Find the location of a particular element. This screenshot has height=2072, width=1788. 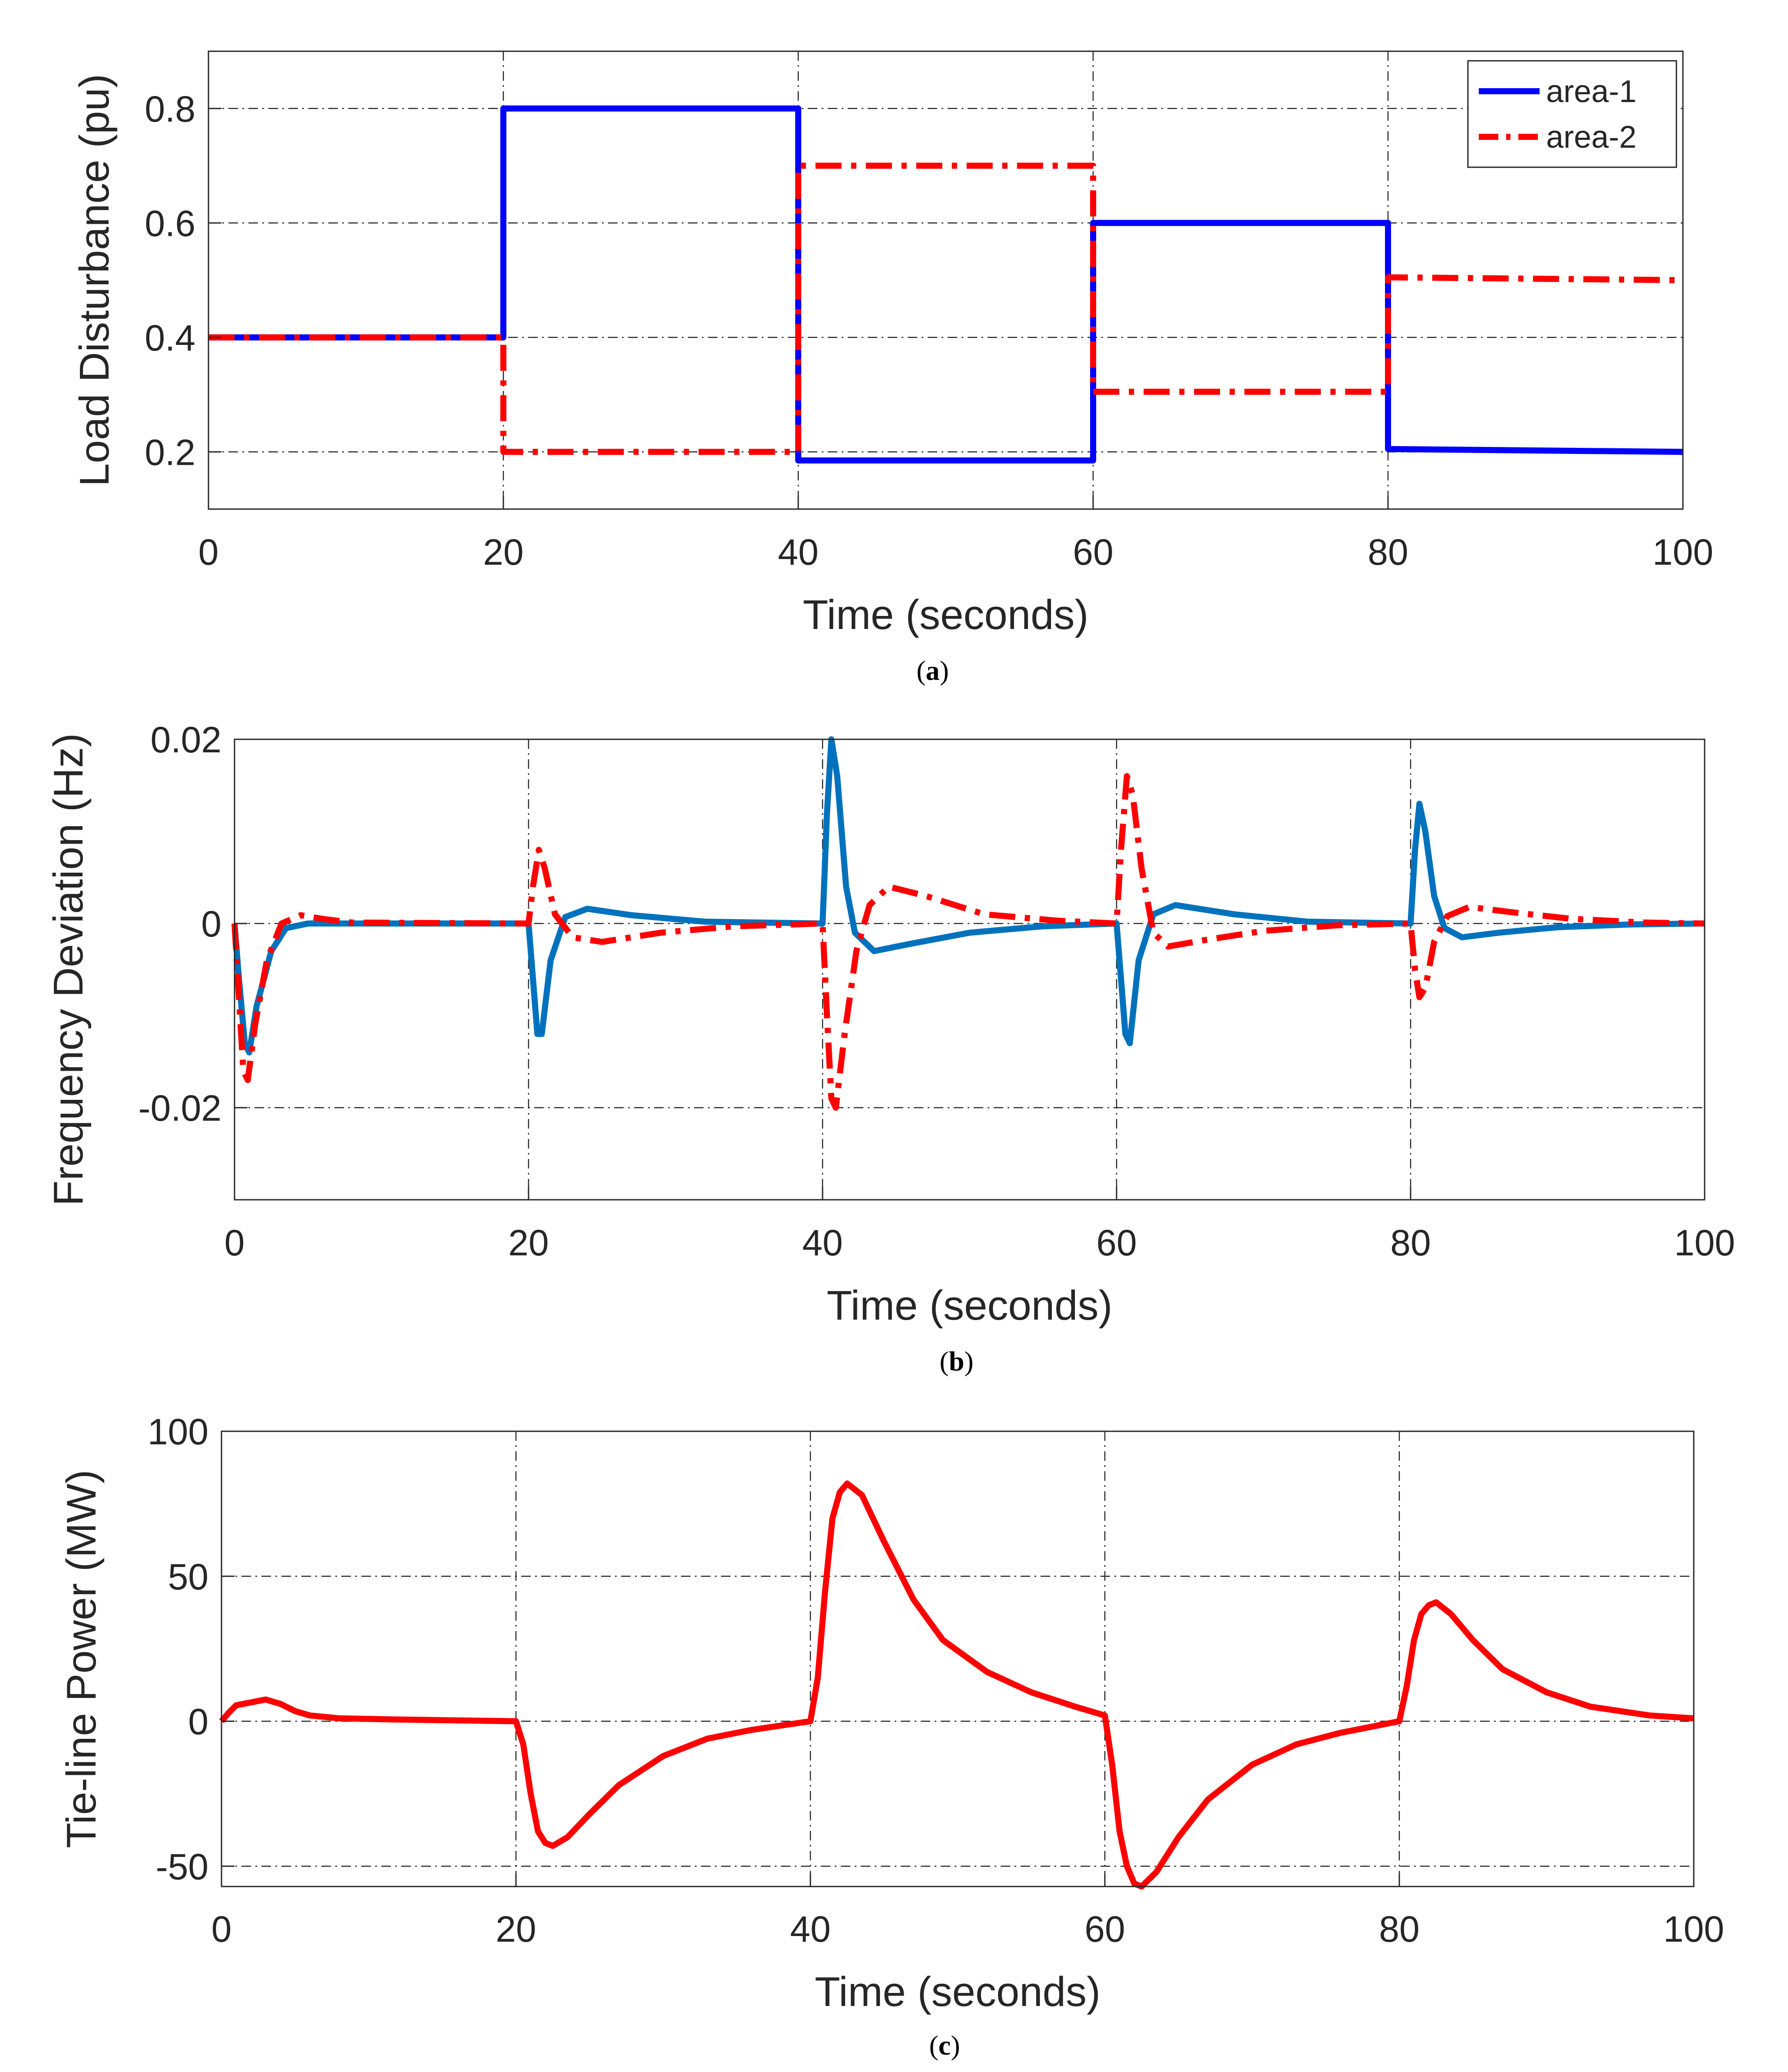

y-tick-label: 0.8 is located at coordinates (170, 109).